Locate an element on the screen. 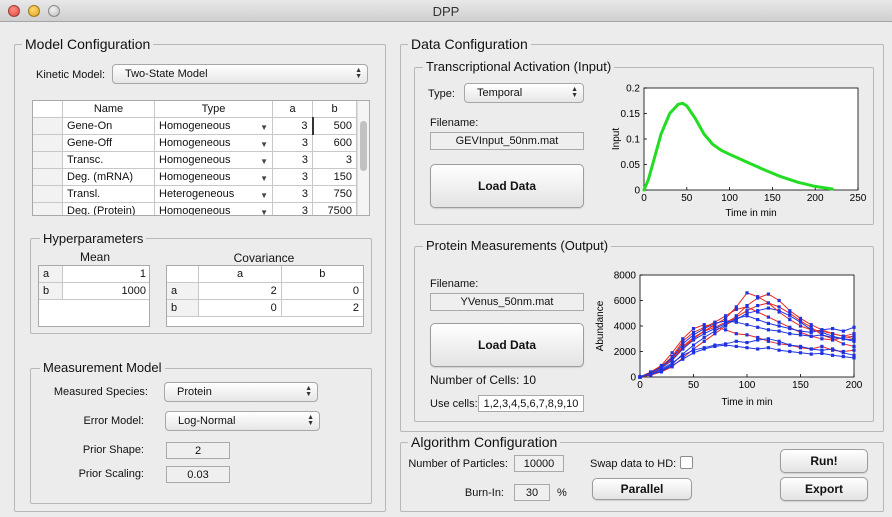  cell-b: 150 is located at coordinates (334, 177).